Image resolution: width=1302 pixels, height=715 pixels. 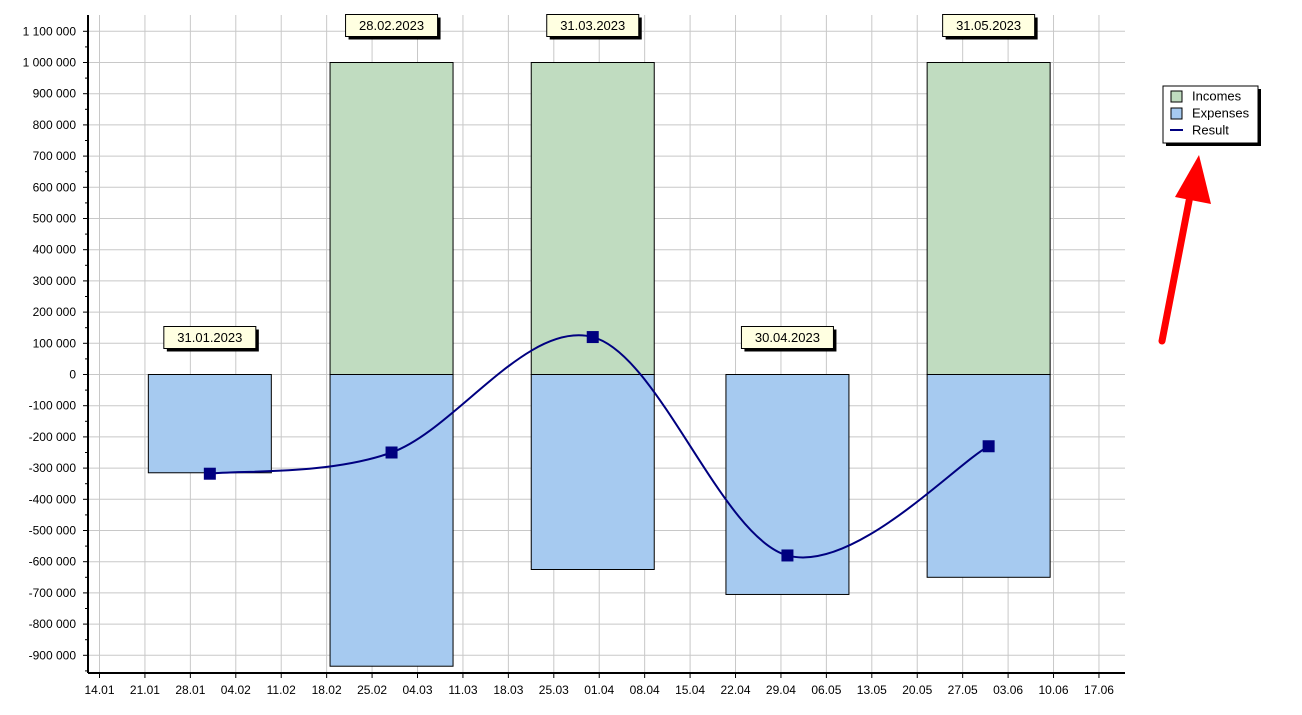 I want to click on x-tick-label: 29.04, so click(x=781, y=690).